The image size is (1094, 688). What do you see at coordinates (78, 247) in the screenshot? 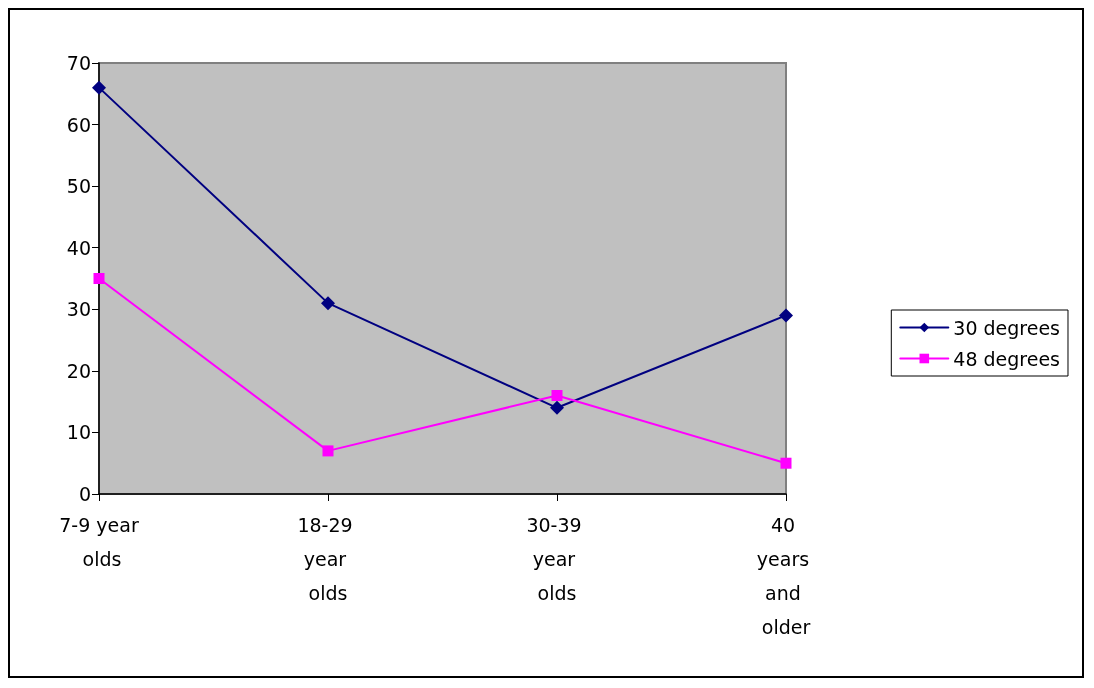
I see `y-tick-label: 40` at bounding box center [78, 247].